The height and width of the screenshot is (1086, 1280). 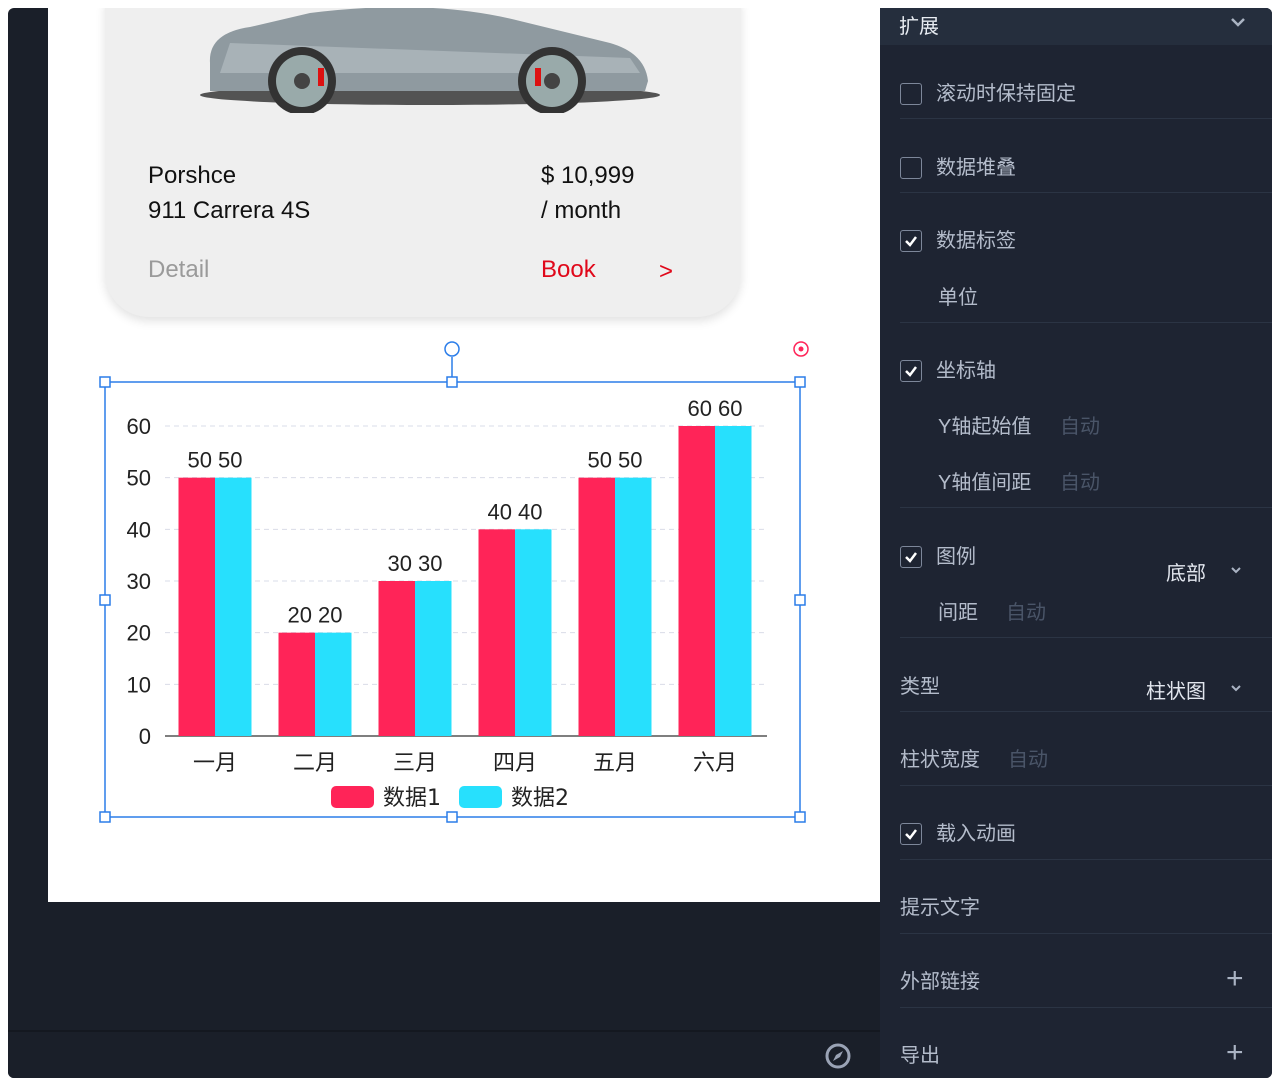 What do you see at coordinates (430, 60) in the screenshot?
I see `car-image` at bounding box center [430, 60].